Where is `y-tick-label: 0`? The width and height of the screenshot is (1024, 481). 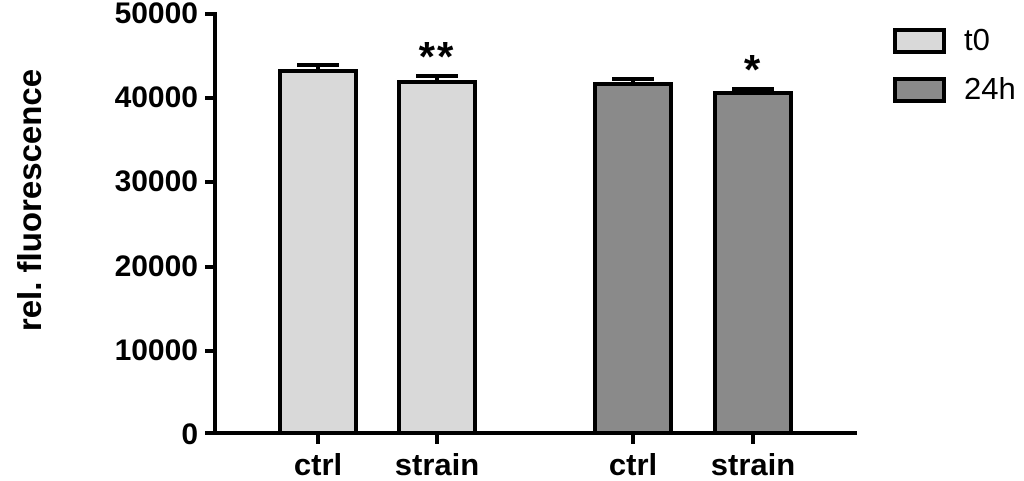
y-tick-label: 0 is located at coordinates (189, 434).